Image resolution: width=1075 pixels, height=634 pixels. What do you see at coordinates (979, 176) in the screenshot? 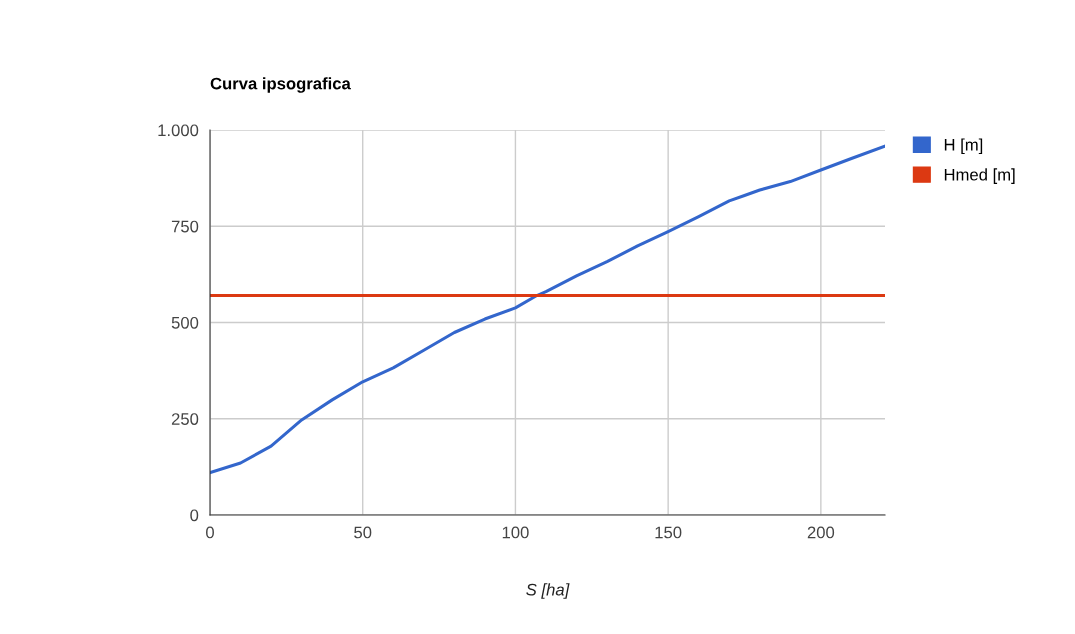
I see `legend-label: Hmed [m]` at bounding box center [979, 176].